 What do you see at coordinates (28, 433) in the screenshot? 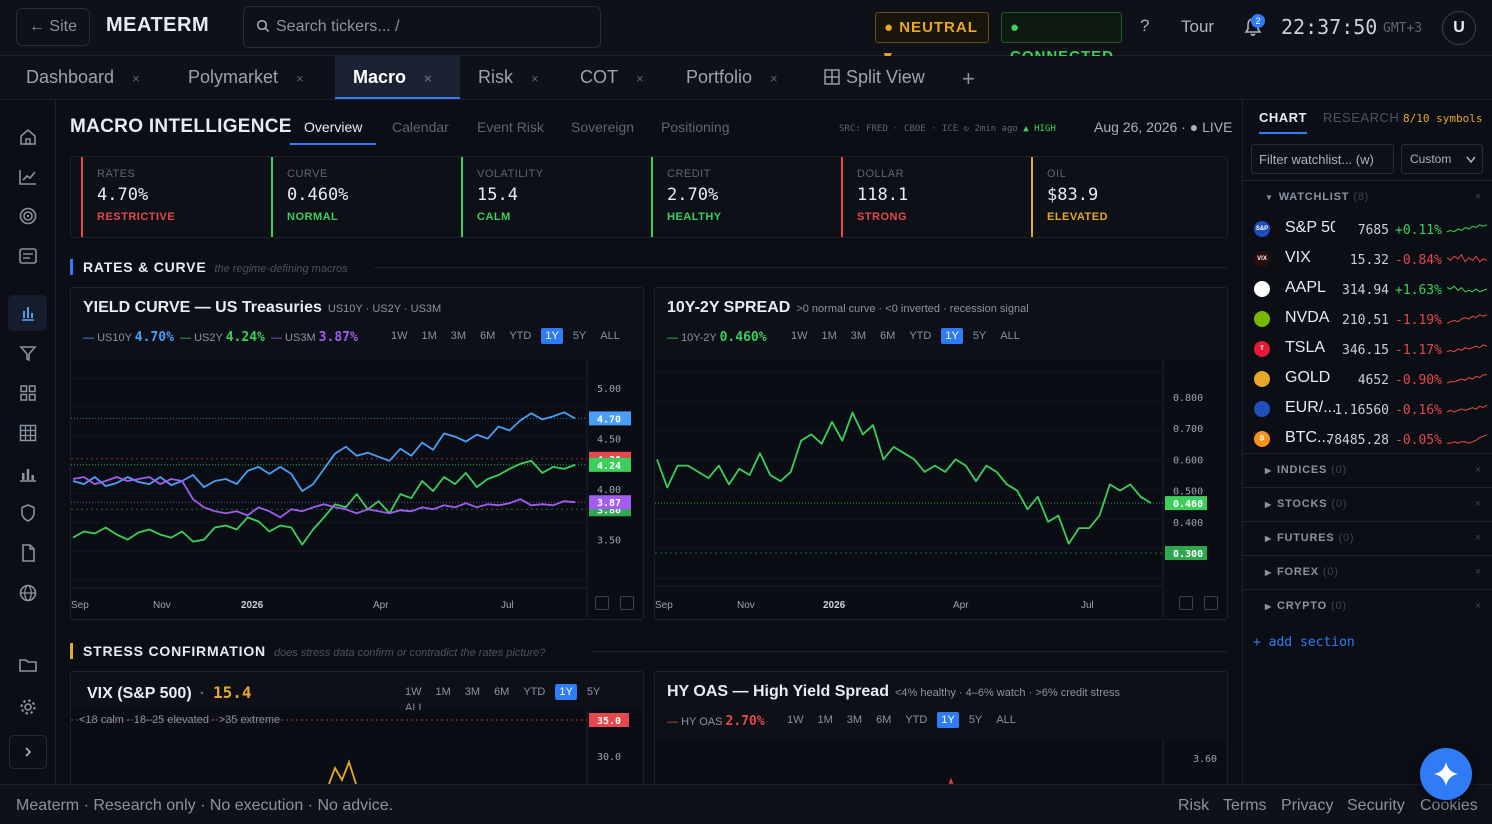
I see `table-icon` at bounding box center [28, 433].